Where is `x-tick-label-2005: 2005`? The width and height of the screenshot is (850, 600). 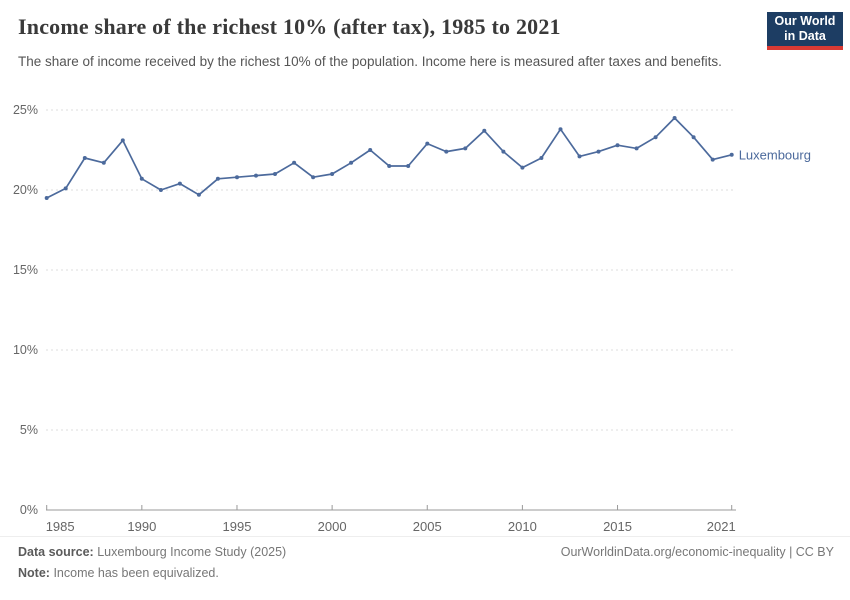
x-tick-label-2005: 2005 is located at coordinates (427, 526).